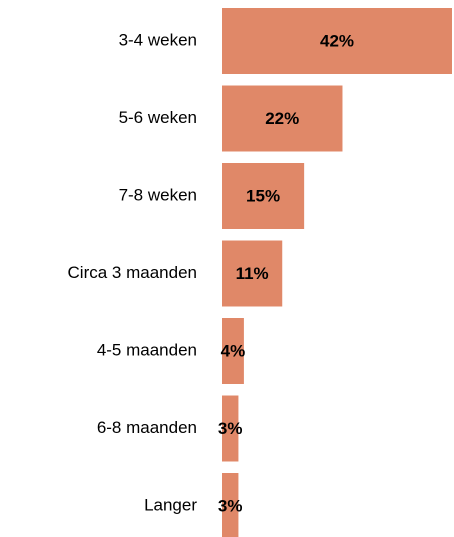  What do you see at coordinates (147, 427) in the screenshot?
I see `category-label: 6-8 maanden` at bounding box center [147, 427].